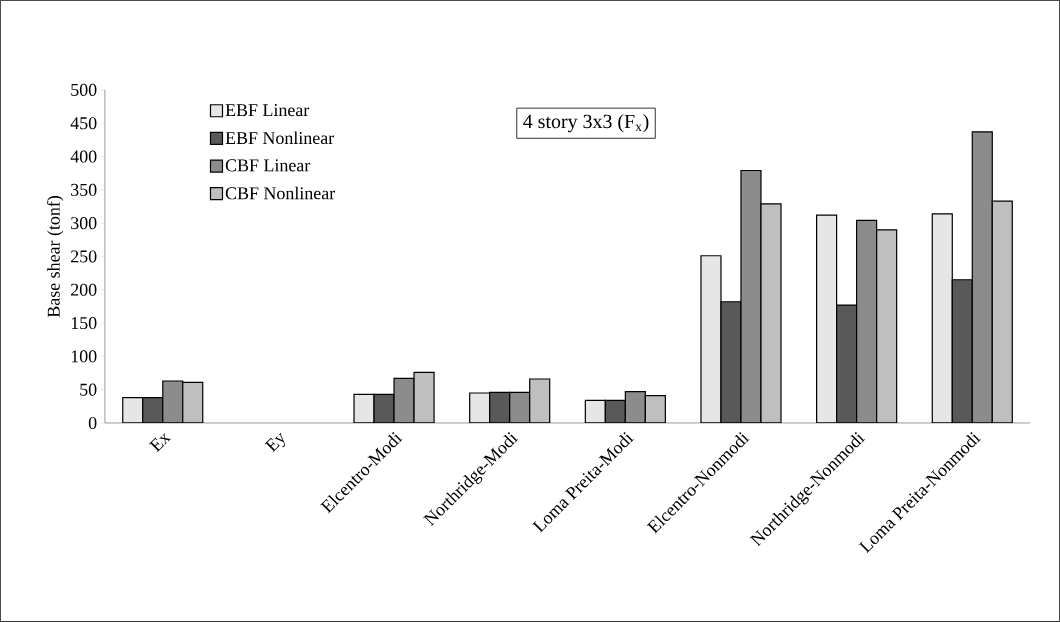 The image size is (1060, 622). What do you see at coordinates (84, 189) in the screenshot?
I see `y-tick-label: 350` at bounding box center [84, 189].